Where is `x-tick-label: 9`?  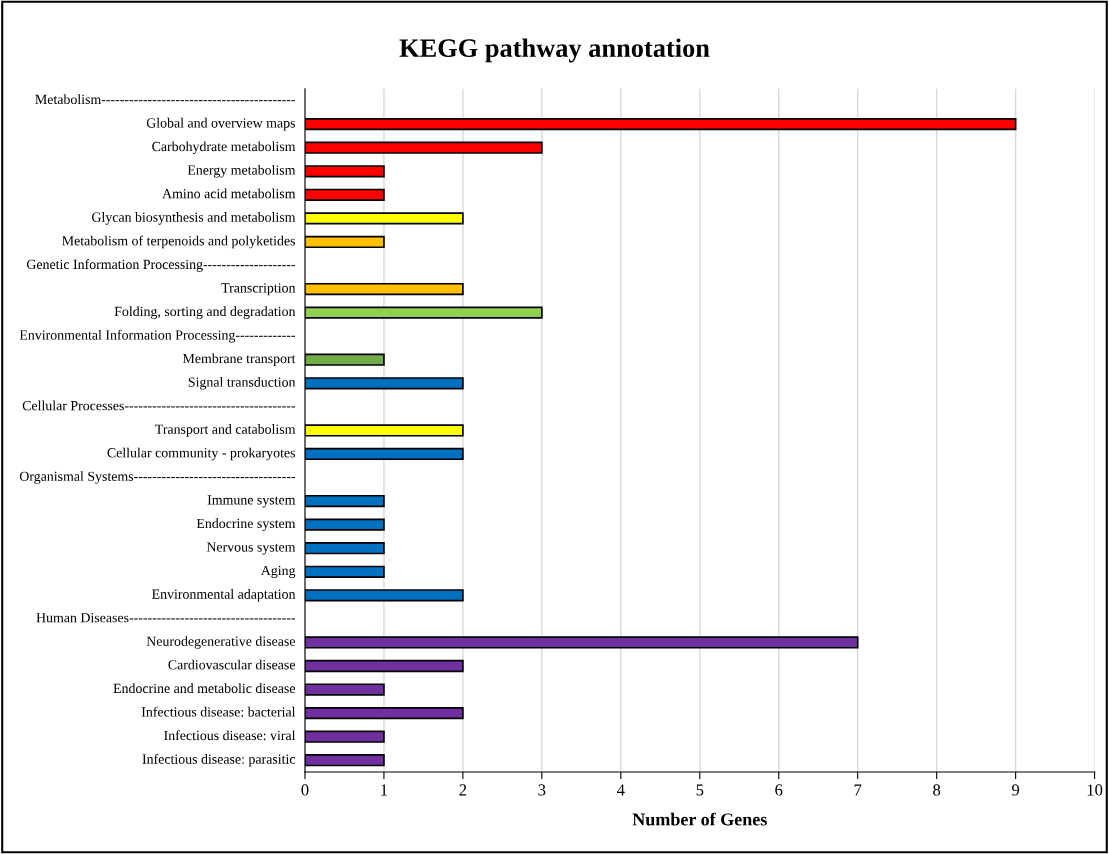 x-tick-label: 9 is located at coordinates (1015, 790).